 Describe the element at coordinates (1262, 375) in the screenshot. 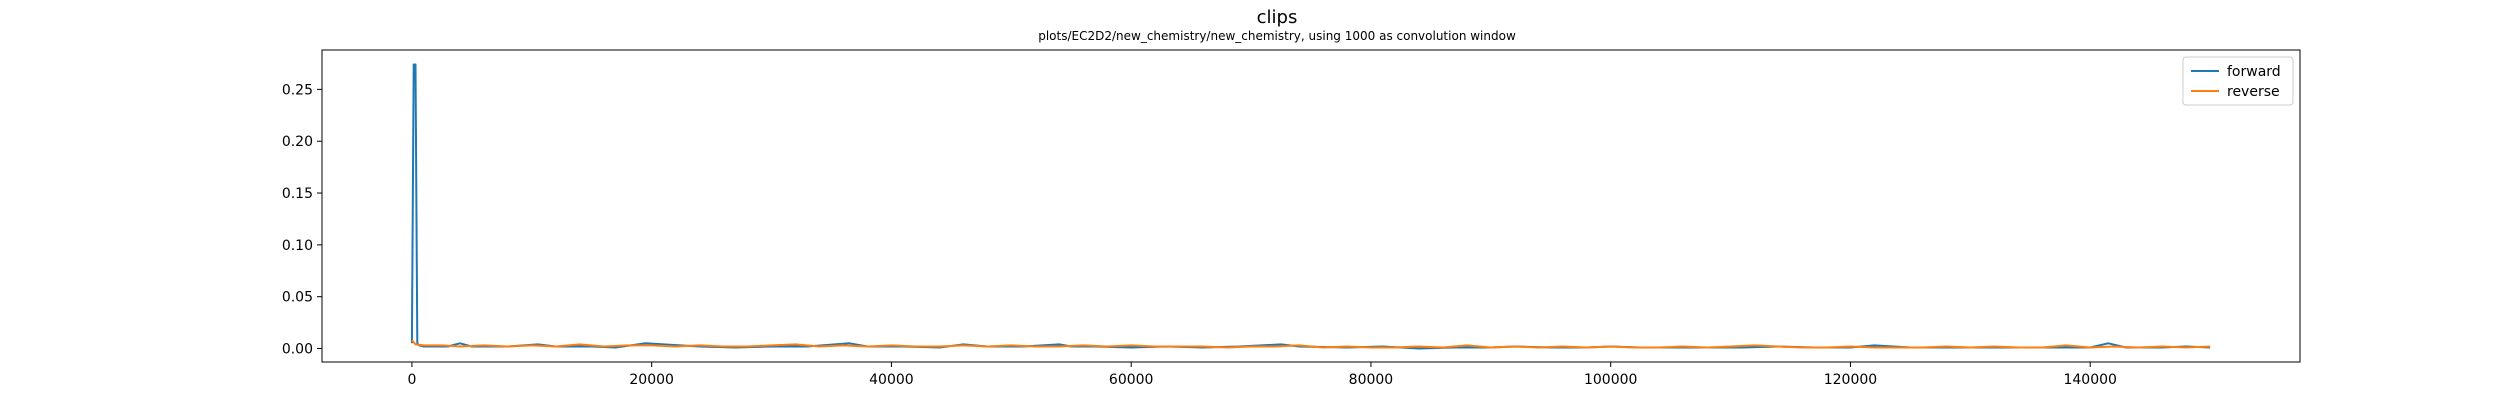

I see `x-axis: 0 20000 40000 60000 80000 100000 120000 140000` at that location.